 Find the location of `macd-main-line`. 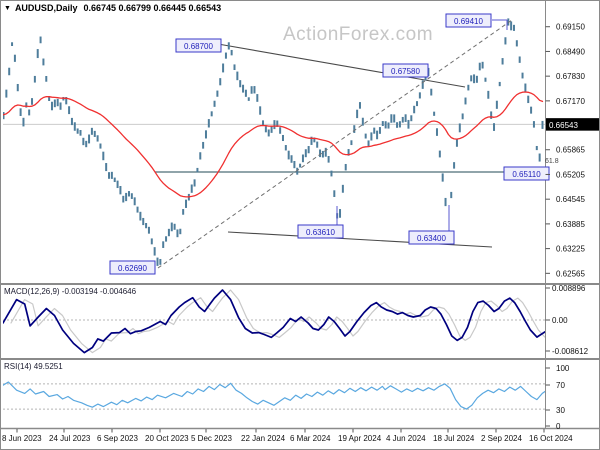

macd-main-line is located at coordinates (274, 321).